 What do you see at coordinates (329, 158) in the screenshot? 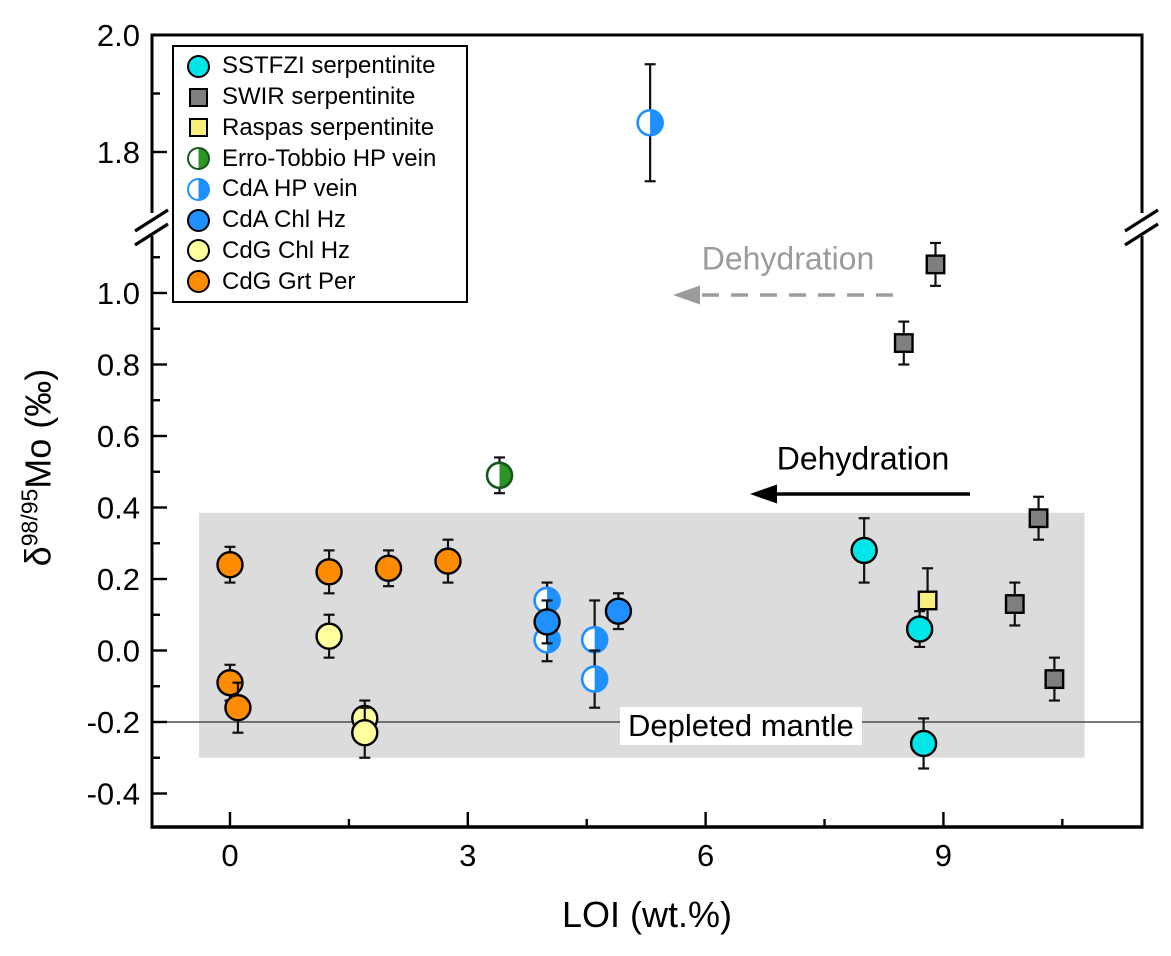
I see `legend-item-label: Erro-Tobbio HP vein` at bounding box center [329, 158].